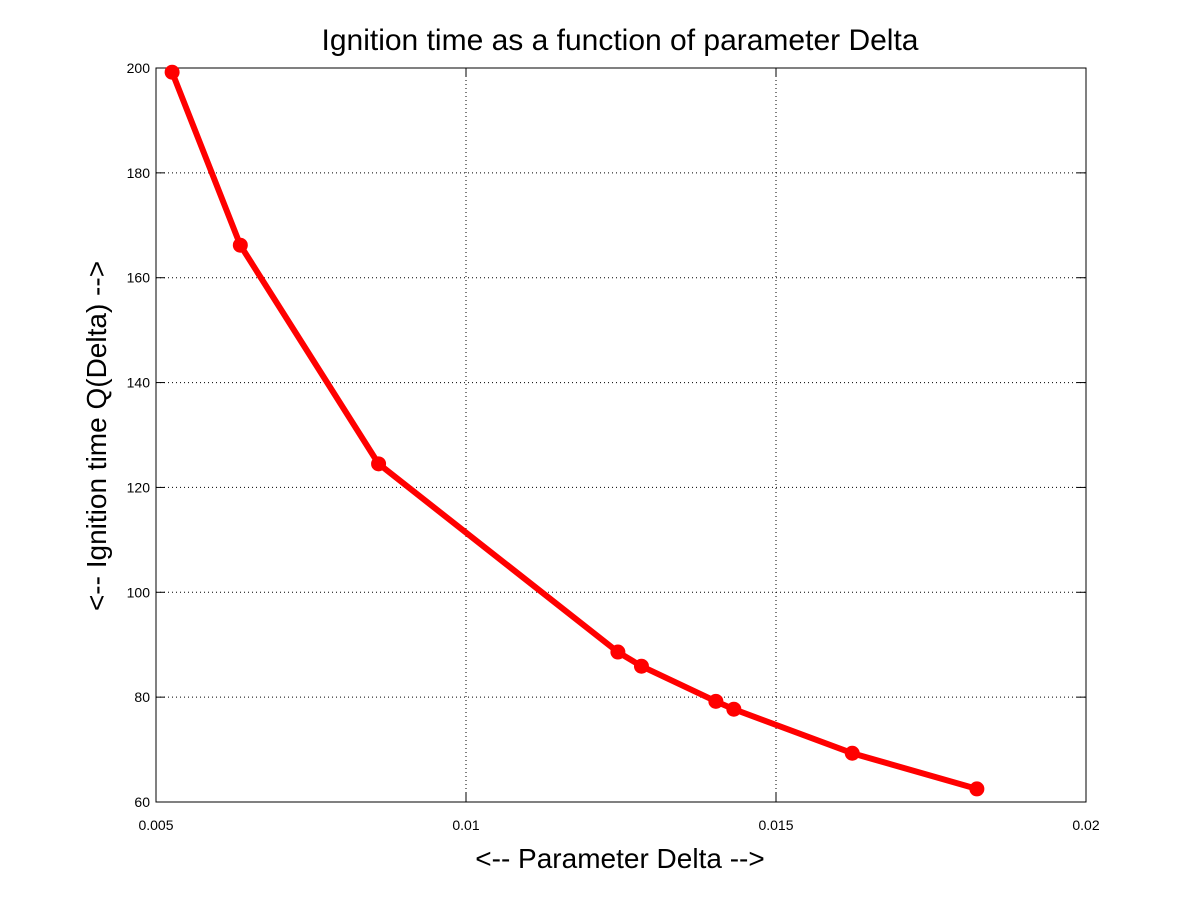 The height and width of the screenshot is (900, 1200). Describe the element at coordinates (775, 825) in the screenshot. I see `x-tick-label: 0.015` at that location.